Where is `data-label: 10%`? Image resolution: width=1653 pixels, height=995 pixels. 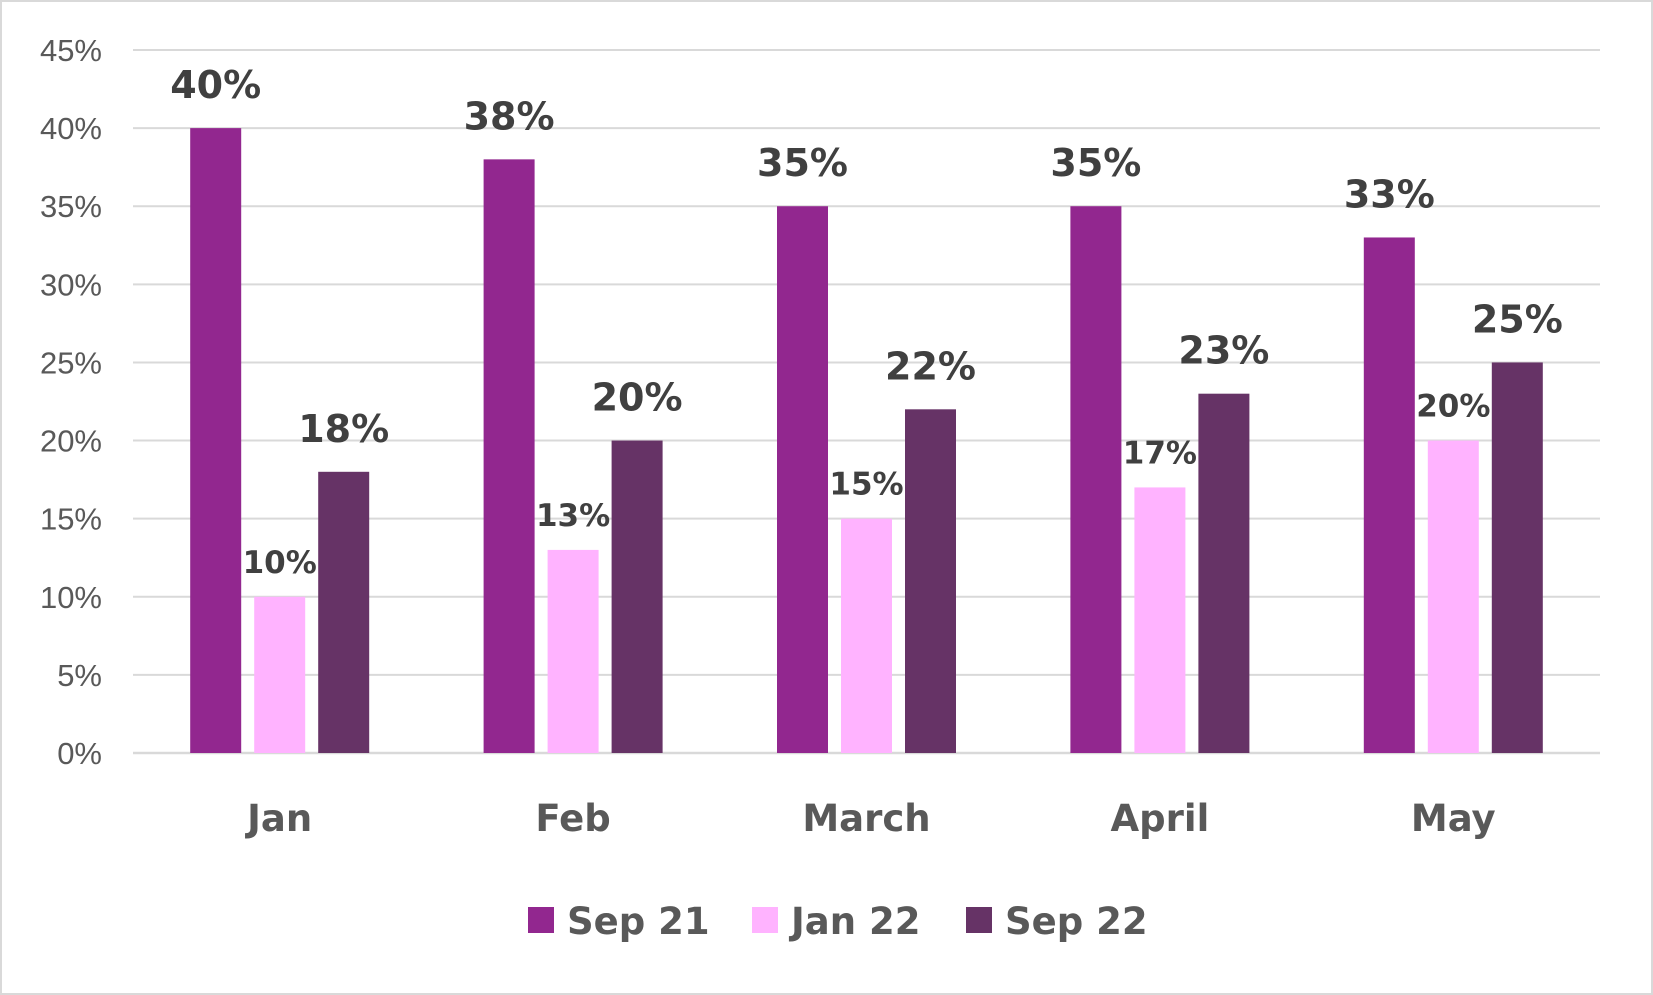 data-label: 10% is located at coordinates (280, 563).